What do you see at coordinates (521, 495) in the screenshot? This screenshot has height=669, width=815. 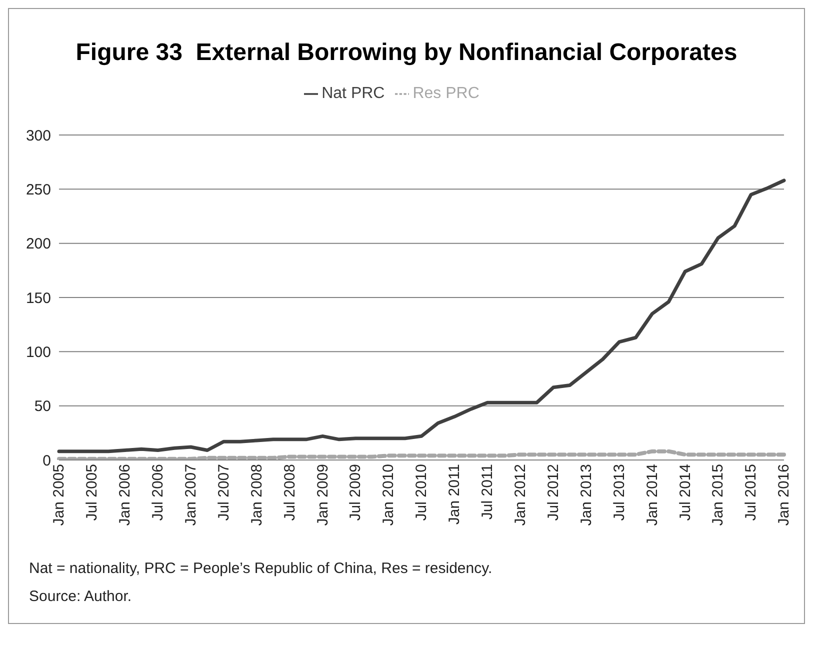 I see `x-tick-label: Jan 2012` at bounding box center [521, 495].